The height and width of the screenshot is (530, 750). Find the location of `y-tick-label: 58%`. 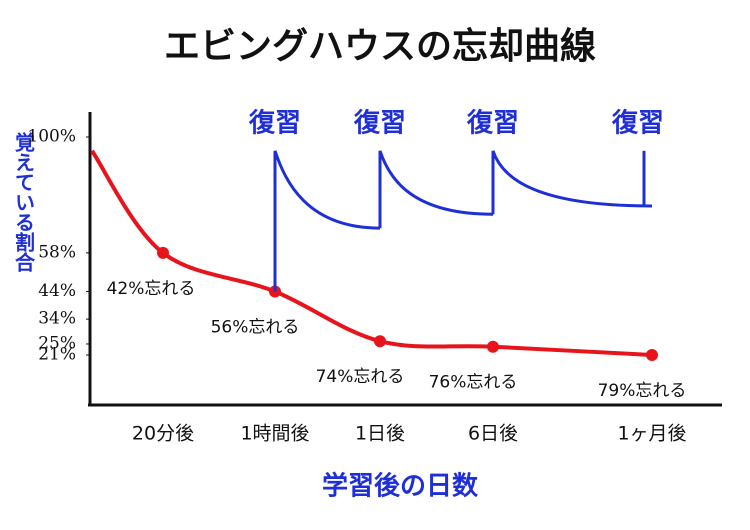

y-tick-label: 58% is located at coordinates (57, 252).